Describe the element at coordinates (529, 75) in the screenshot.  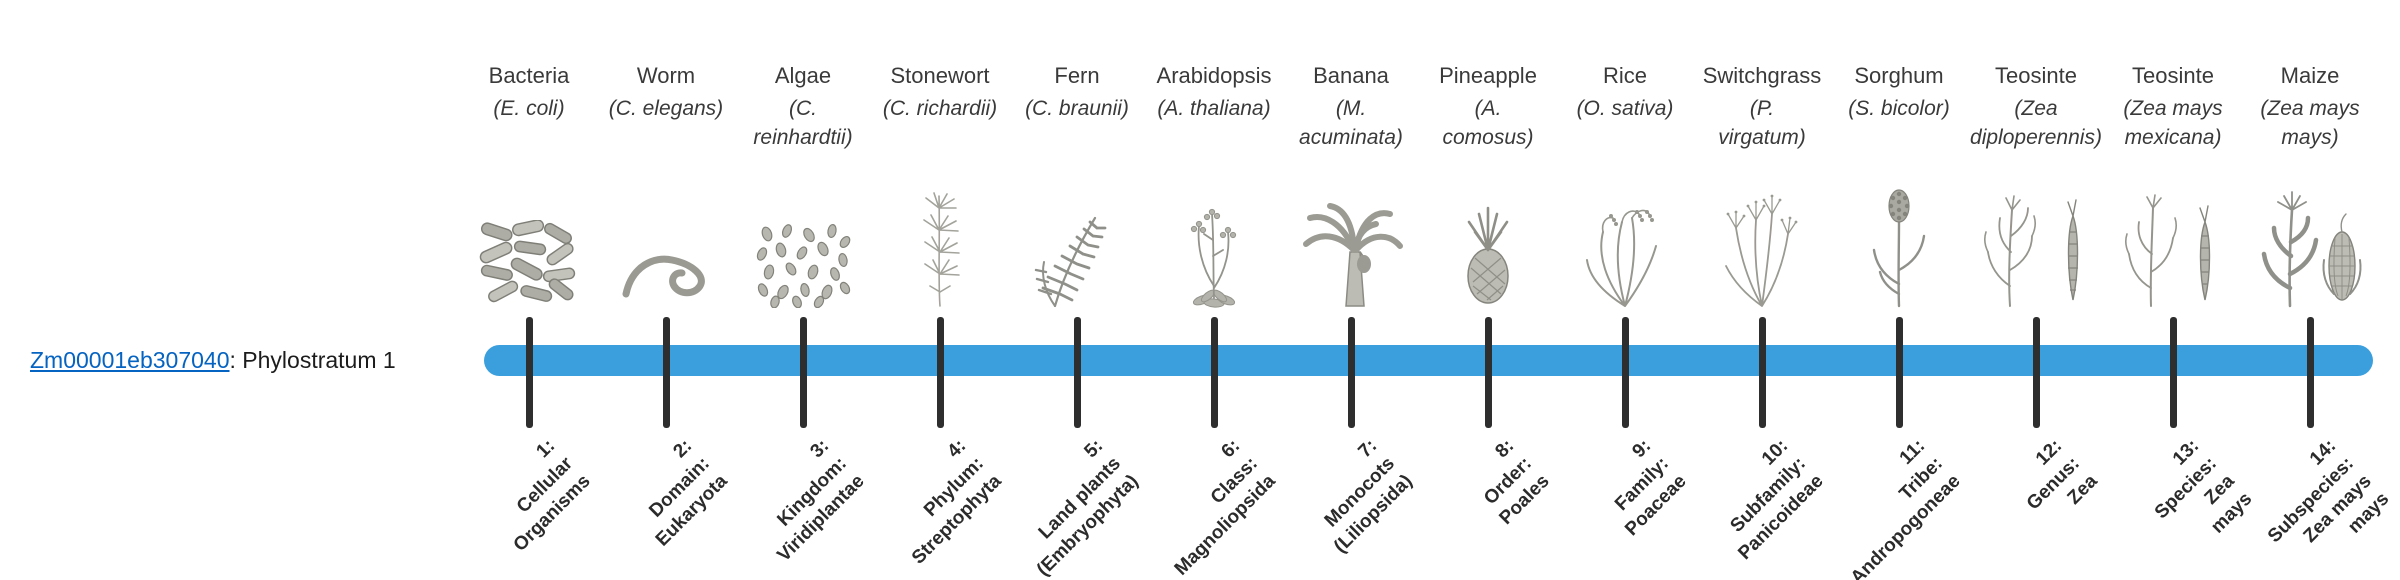
I see `organism-common-name: Bacteria` at that location.